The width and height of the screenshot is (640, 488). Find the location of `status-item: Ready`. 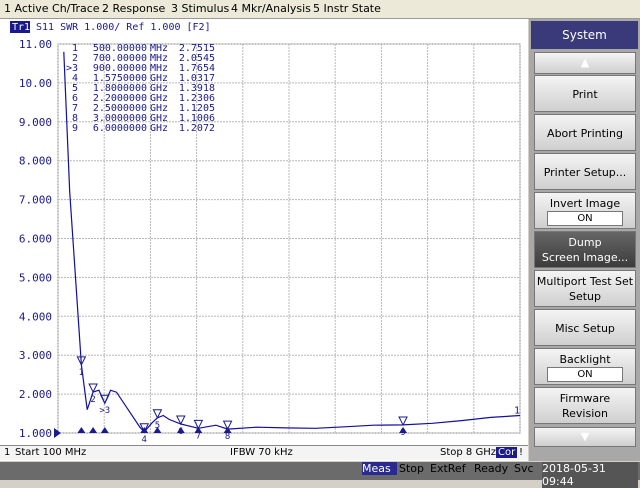

status-item: Ready is located at coordinates (491, 468).